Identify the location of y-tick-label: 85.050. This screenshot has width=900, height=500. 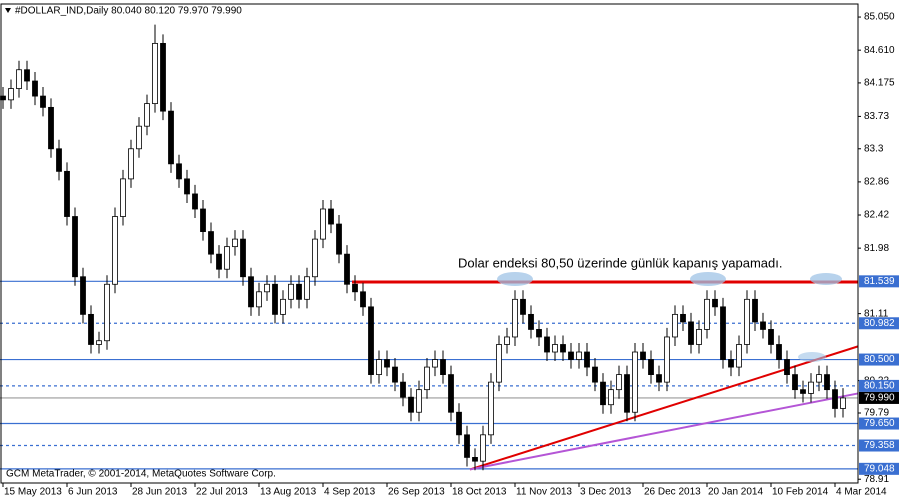
(879, 17).